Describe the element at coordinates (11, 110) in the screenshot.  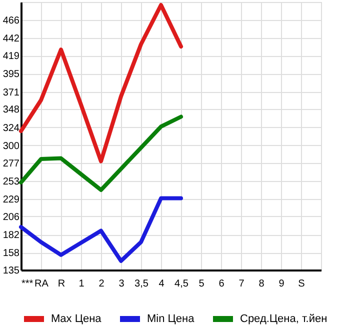
I see `y-tick-label: 348` at that location.